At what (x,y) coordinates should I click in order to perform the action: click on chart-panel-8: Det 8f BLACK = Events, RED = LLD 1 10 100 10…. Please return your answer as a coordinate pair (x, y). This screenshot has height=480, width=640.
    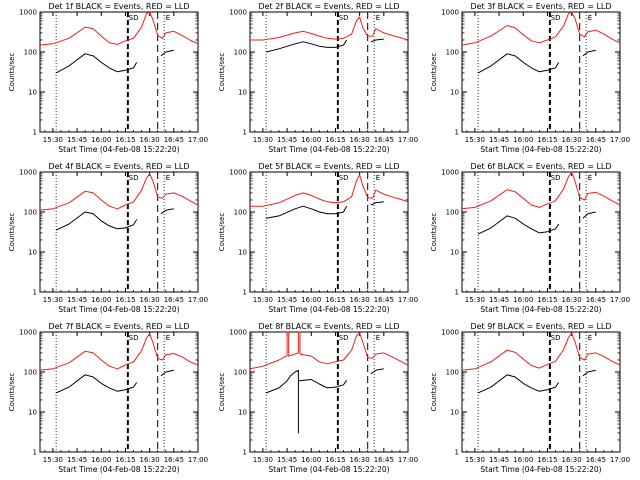
    Looking at the image, I should click on (318, 398).